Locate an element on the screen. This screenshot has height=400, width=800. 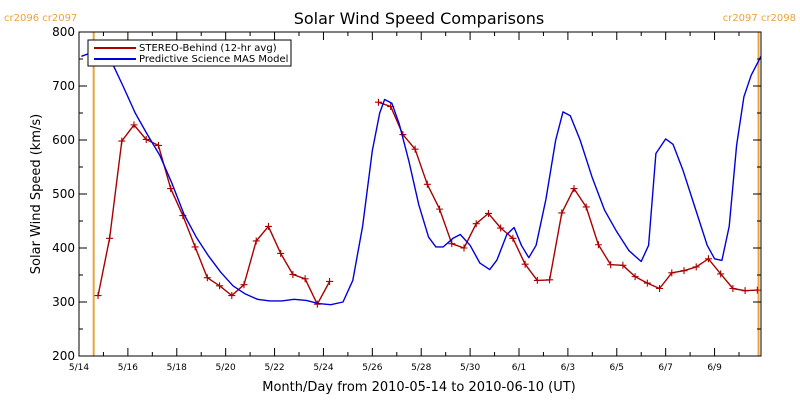
legend-box is located at coordinates (189, 53).